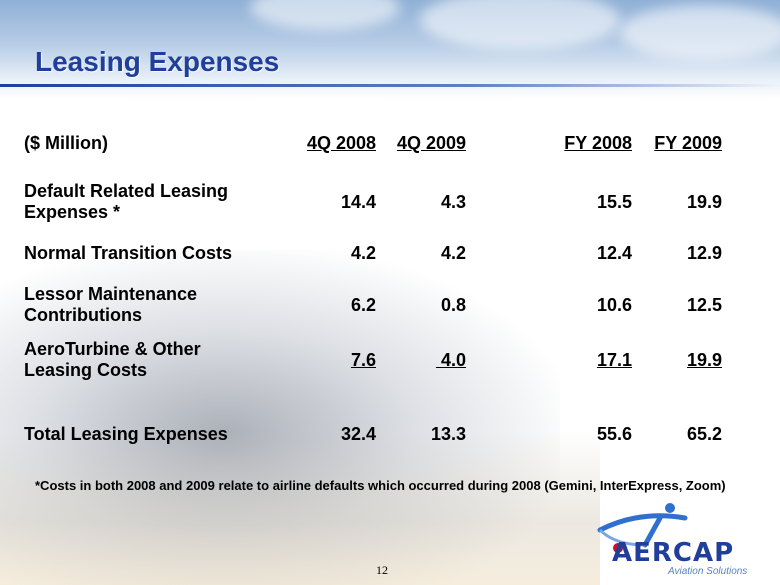 This screenshot has height=585, width=780. What do you see at coordinates (331, 360) in the screenshot?
I see `cell-aeroturbine-4q2008-wrap: 7.6` at bounding box center [331, 360].